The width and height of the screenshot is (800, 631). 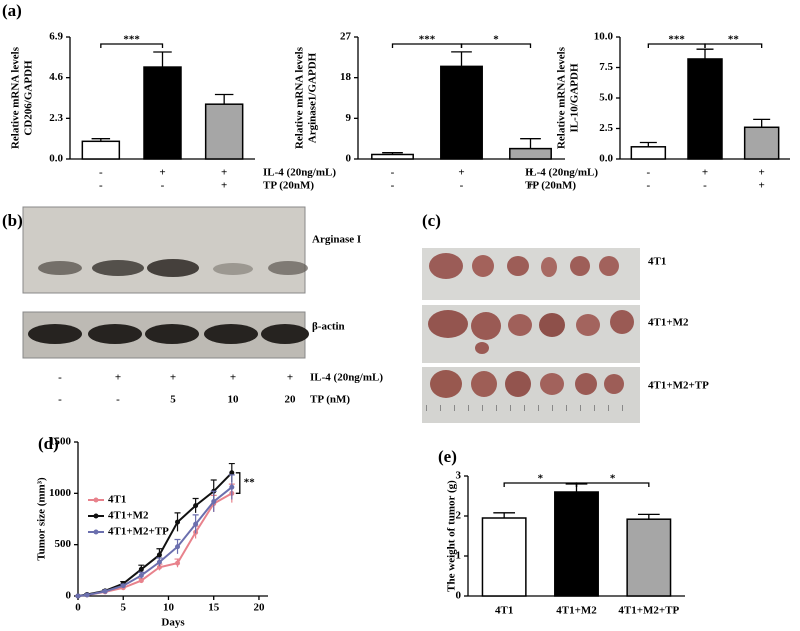 I want to click on y-axis-label: The weight of tumor (g), so click(x=452, y=536).